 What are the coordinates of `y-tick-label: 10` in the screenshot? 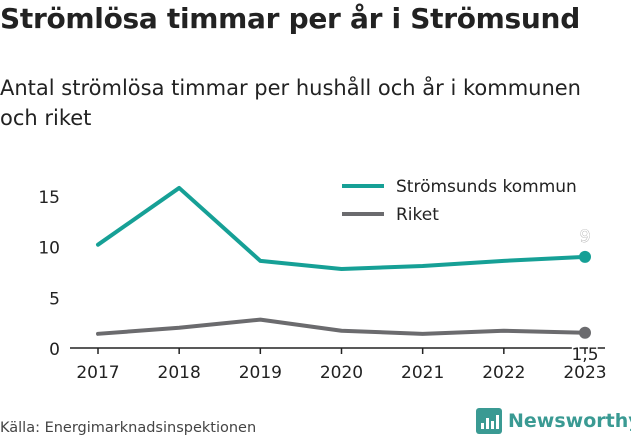 It's located at (49, 249).